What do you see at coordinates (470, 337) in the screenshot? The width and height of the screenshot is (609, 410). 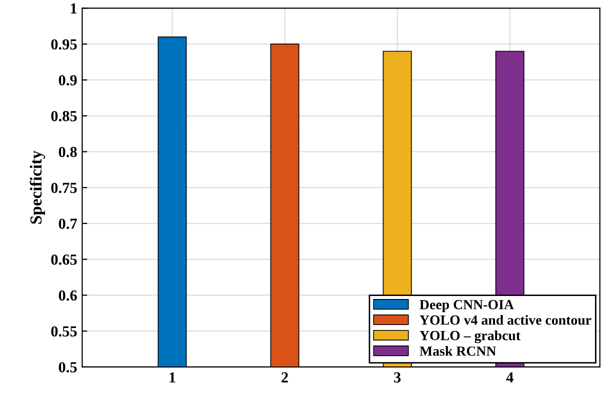 I see `legend-label: YOLO – grabcut` at bounding box center [470, 337].